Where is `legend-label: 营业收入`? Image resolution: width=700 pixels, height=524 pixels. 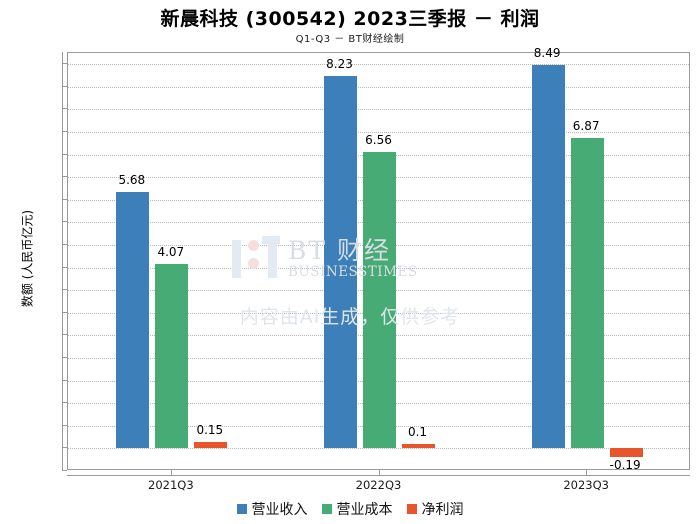 legend-label: 营业收入 is located at coordinates (279, 510).